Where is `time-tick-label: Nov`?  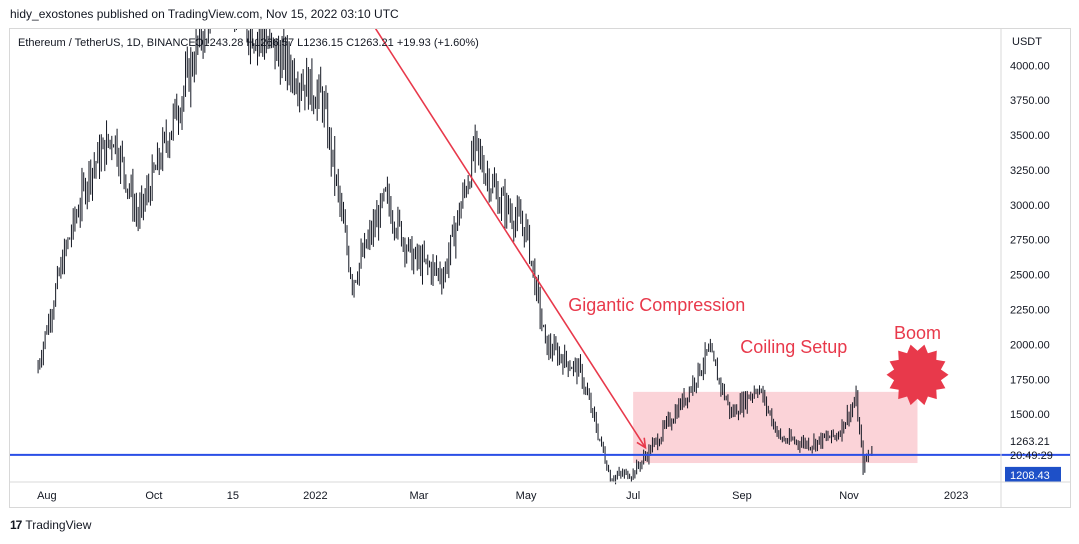
time-tick-label: Nov is located at coordinates (849, 496).